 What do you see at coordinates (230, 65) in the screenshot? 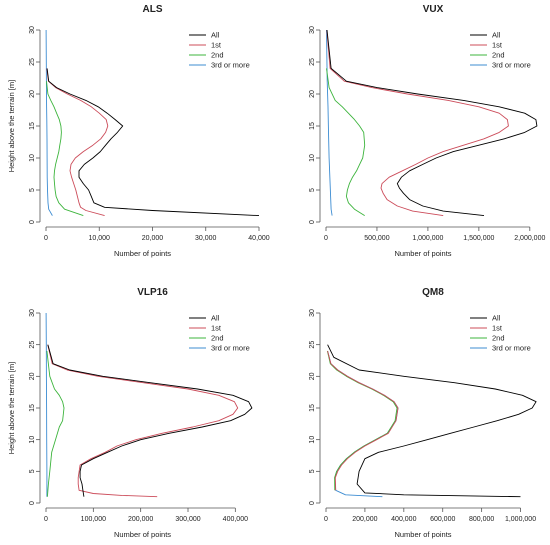
I see `panel-0-legend-label: 3rd or more` at bounding box center [230, 65].